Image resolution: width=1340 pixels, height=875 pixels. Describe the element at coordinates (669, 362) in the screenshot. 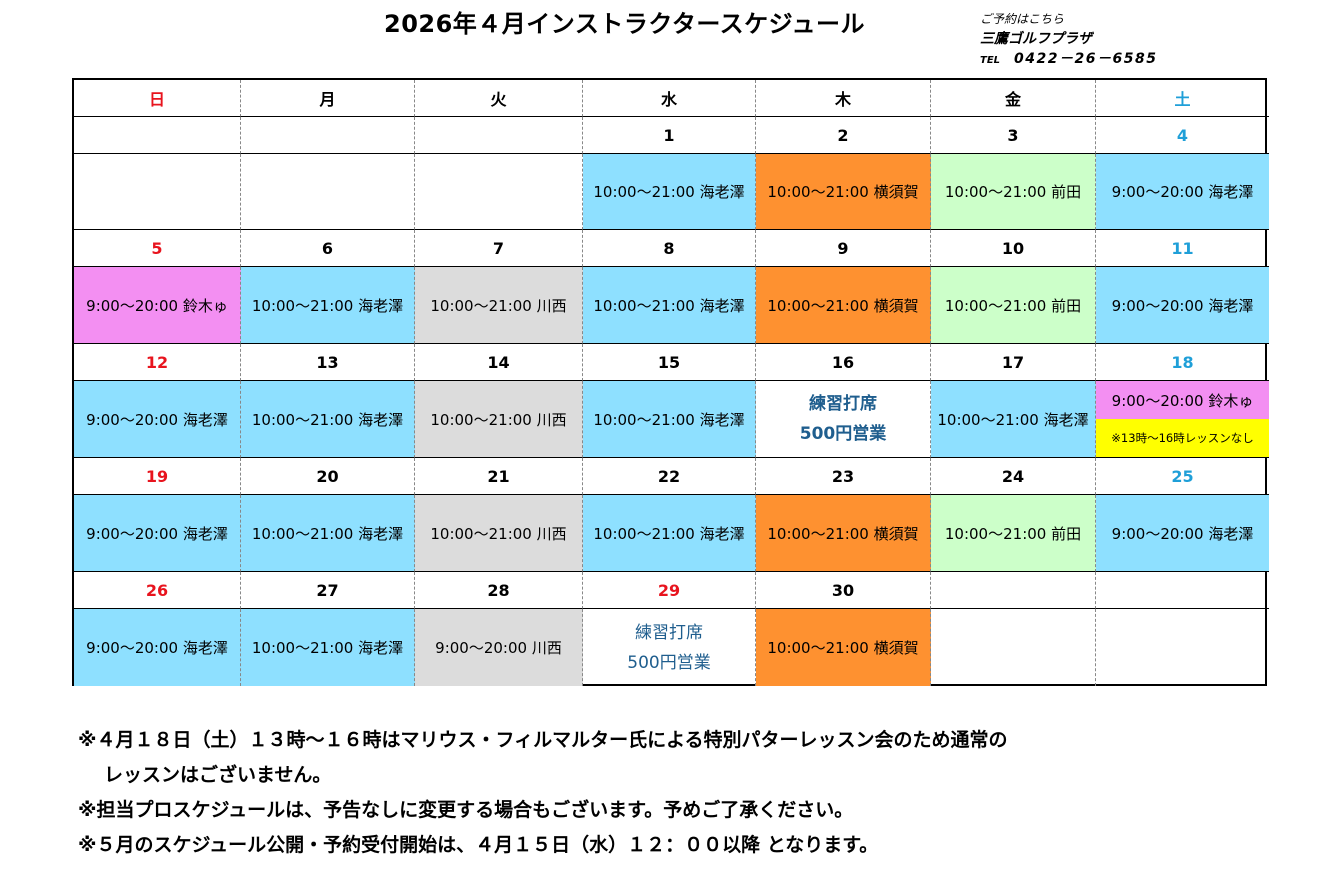

I see `date-number: 15` at that location.